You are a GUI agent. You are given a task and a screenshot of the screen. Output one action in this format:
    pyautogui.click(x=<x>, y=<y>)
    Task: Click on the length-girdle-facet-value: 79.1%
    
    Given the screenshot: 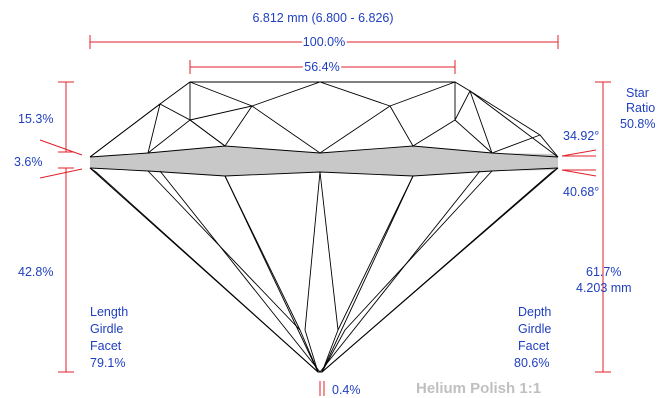 What is the action you would take?
    pyautogui.click(x=107, y=363)
    